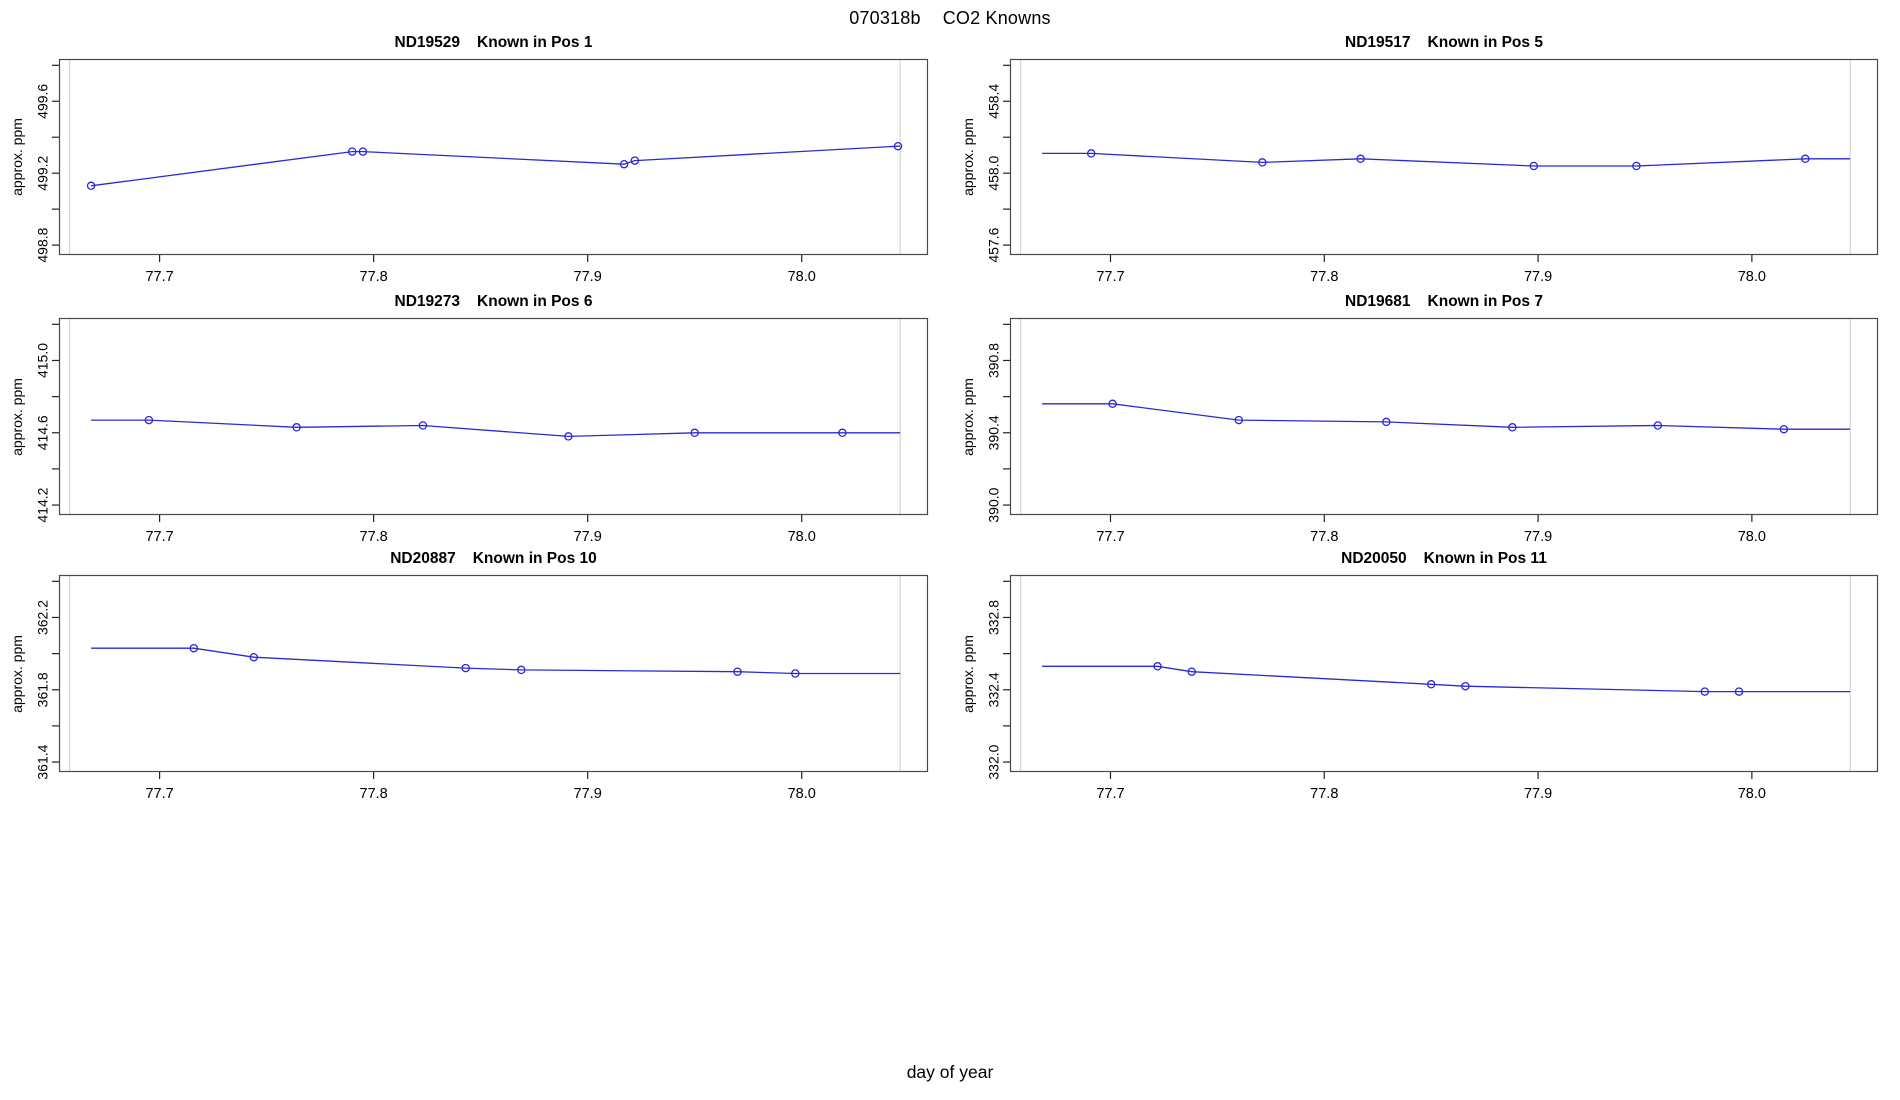 The height and width of the screenshot is (1100, 1900). Describe the element at coordinates (993, 504) in the screenshot. I see `y-tick-label: 390.0` at that location.